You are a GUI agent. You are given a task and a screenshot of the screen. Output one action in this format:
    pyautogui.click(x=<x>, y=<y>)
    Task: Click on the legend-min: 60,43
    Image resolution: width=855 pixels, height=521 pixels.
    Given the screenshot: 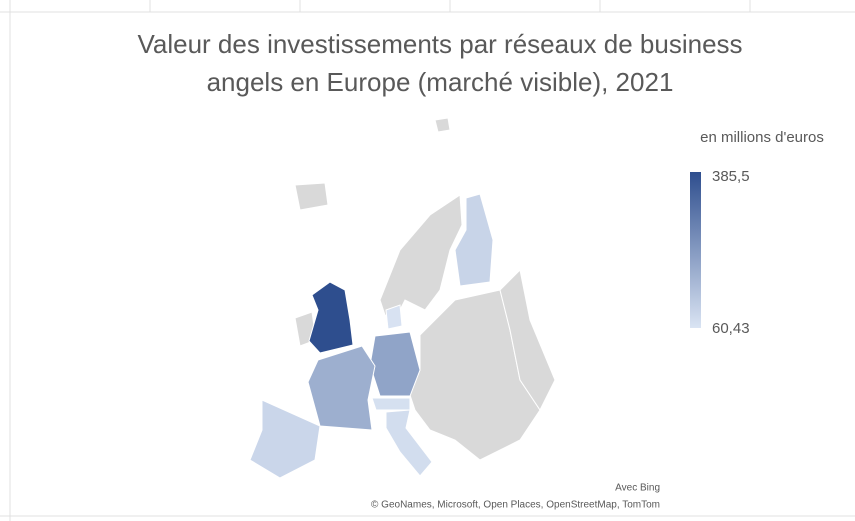 What is the action you would take?
    pyautogui.click(x=731, y=328)
    